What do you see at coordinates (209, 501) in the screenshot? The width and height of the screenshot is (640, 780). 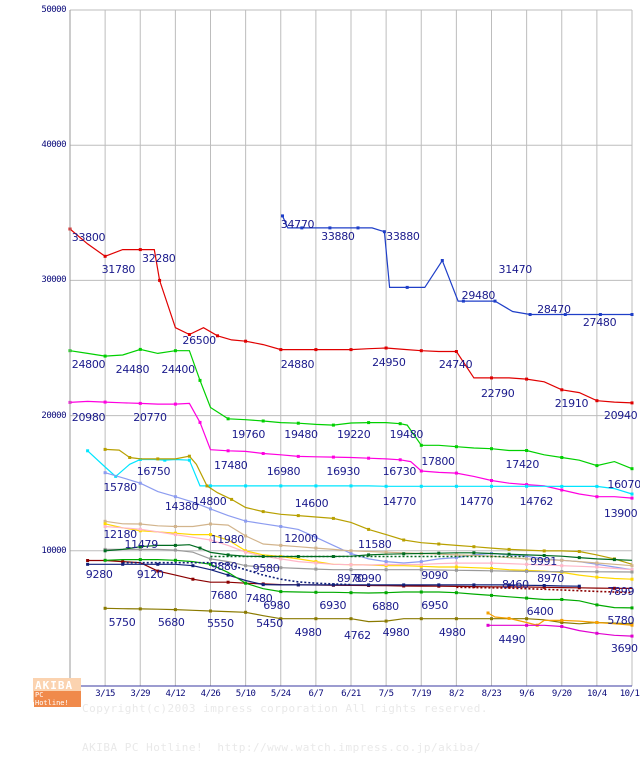 I see `data-point-label: 14800` at bounding box center [209, 501].